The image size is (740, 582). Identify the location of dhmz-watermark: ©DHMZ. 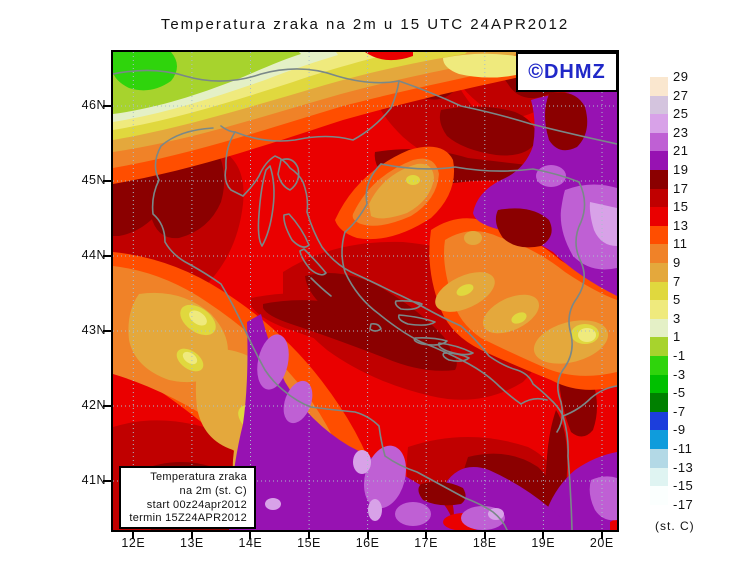
(567, 72).